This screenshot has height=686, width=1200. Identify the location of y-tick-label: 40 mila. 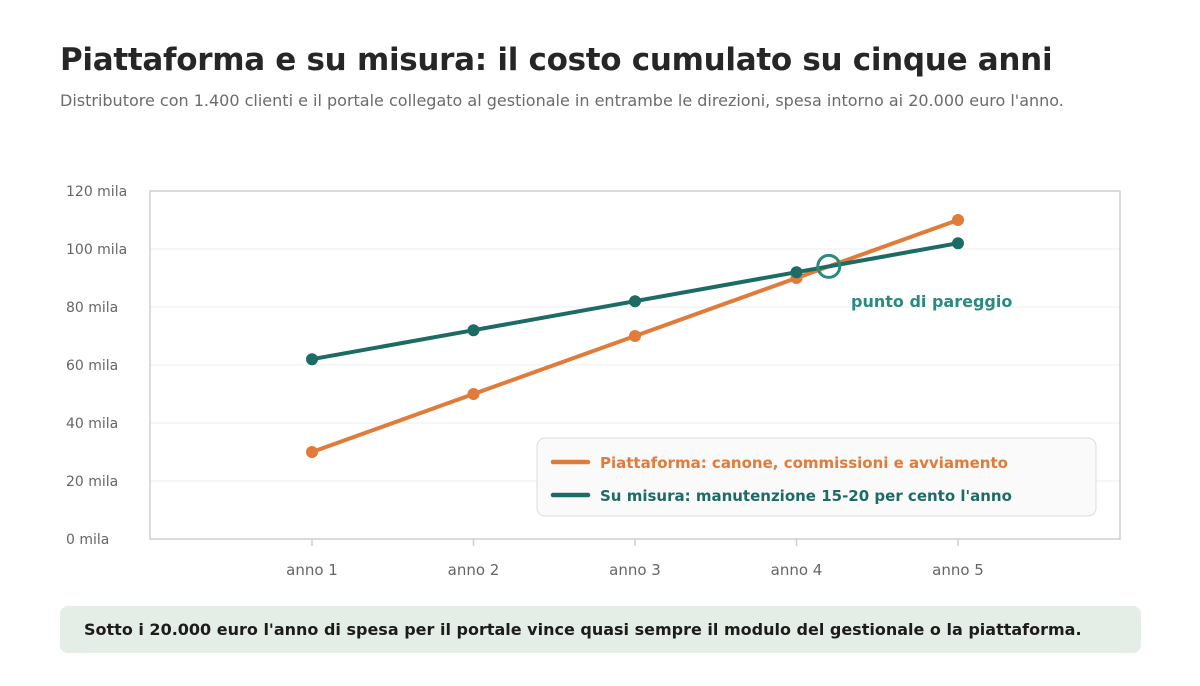
(92, 424).